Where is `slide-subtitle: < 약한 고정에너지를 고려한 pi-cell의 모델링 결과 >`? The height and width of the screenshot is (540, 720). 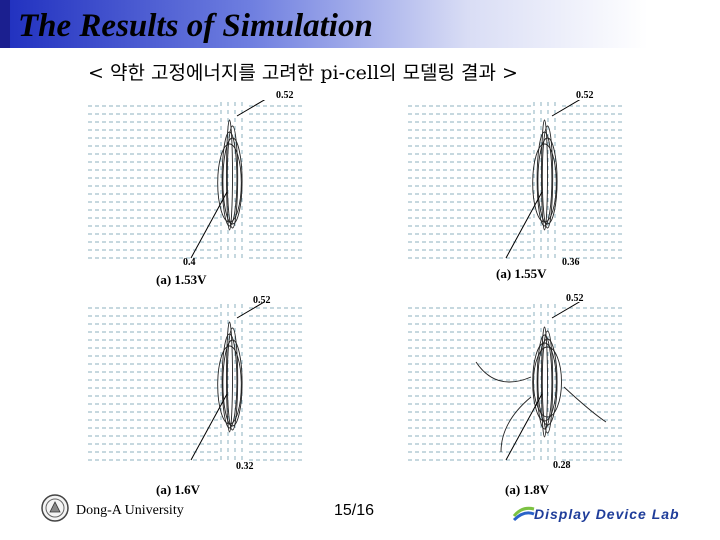 slide-subtitle: < 약한 고정에너지를 고려한 pi-cell의 모델링 결과 > is located at coordinates (303, 73).